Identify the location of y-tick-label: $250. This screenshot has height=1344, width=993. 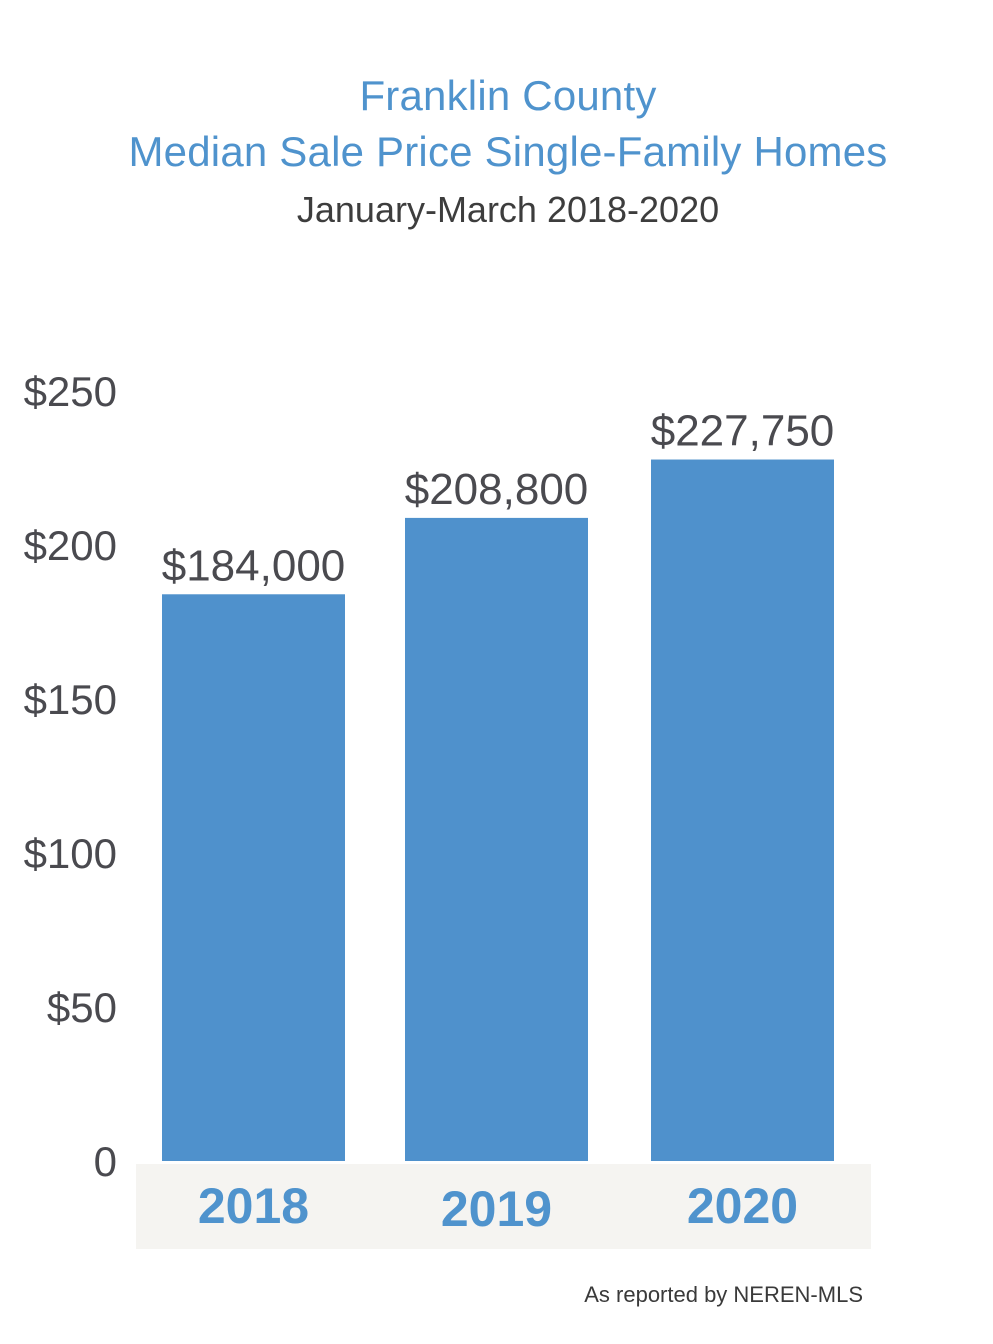
(70, 391).